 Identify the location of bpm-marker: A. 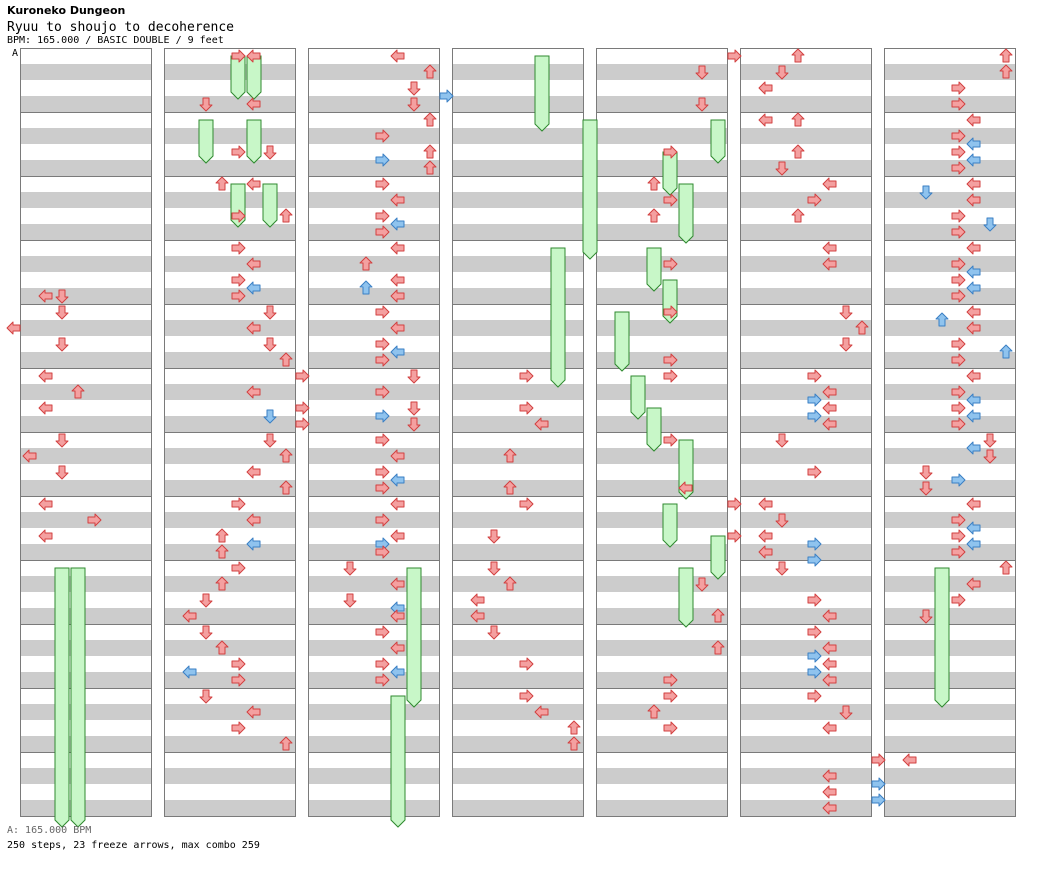
(15, 53).